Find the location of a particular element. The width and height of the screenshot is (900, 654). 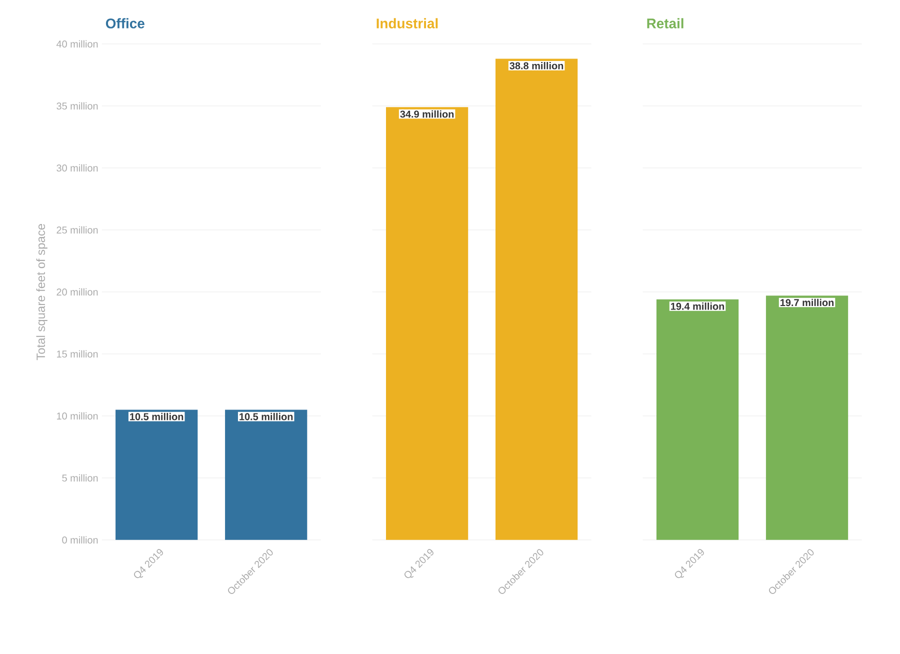

data-label: 19.4 million is located at coordinates (697, 306).